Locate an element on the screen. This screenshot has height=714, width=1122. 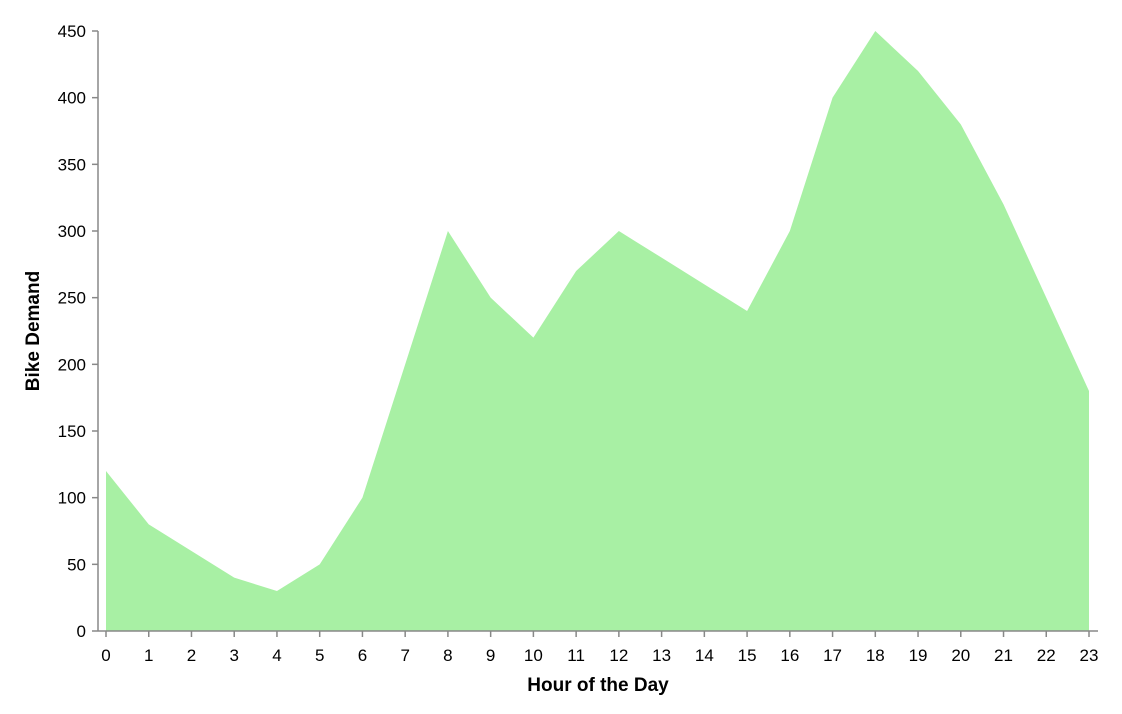
y-tick-label: 100 is located at coordinates (72, 498).